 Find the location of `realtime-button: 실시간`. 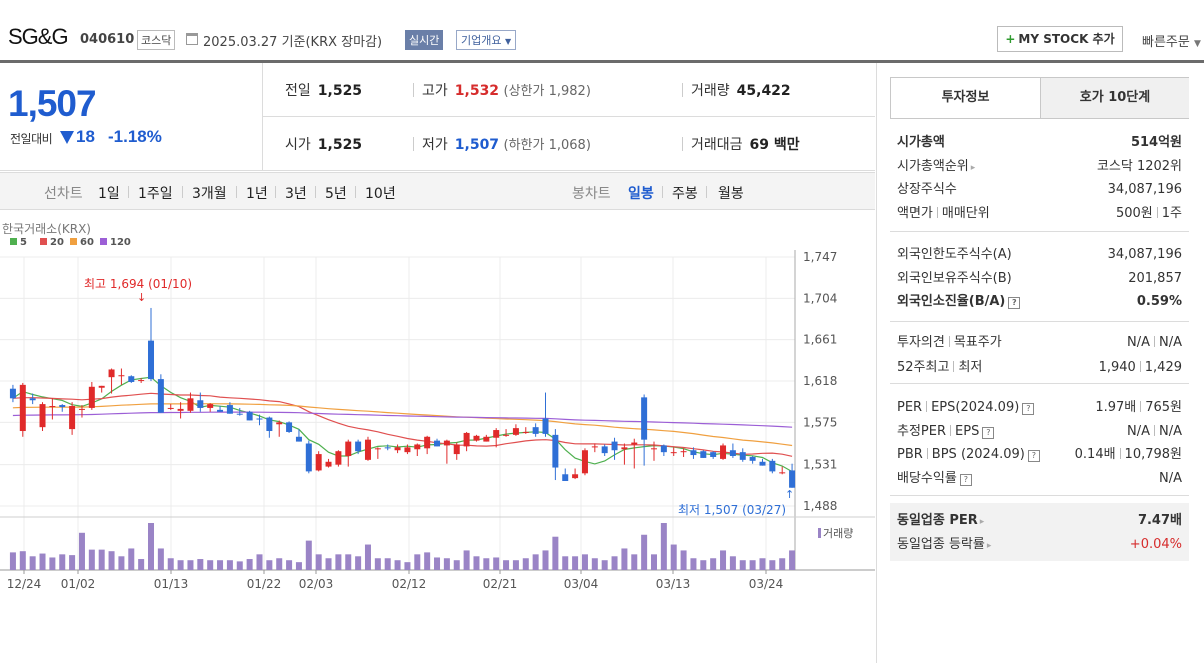

realtime-button: 실시간 is located at coordinates (424, 40).